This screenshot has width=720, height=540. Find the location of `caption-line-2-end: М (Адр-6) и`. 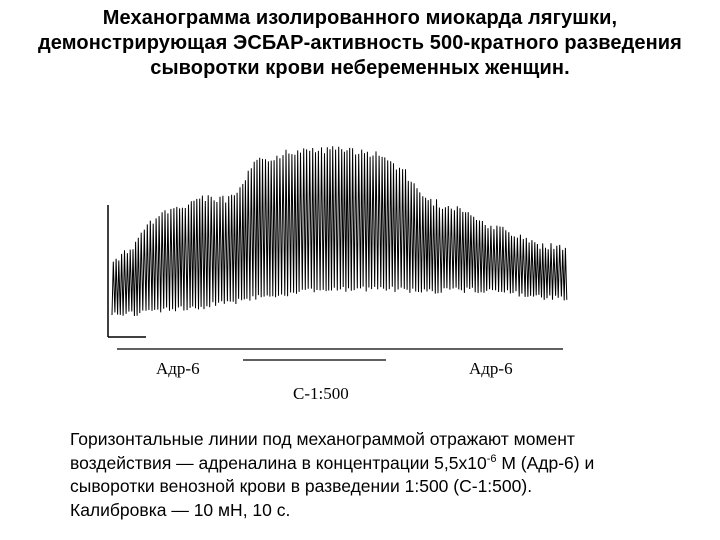

caption-line-2-end: М (Адр-6) и is located at coordinates (545, 462).